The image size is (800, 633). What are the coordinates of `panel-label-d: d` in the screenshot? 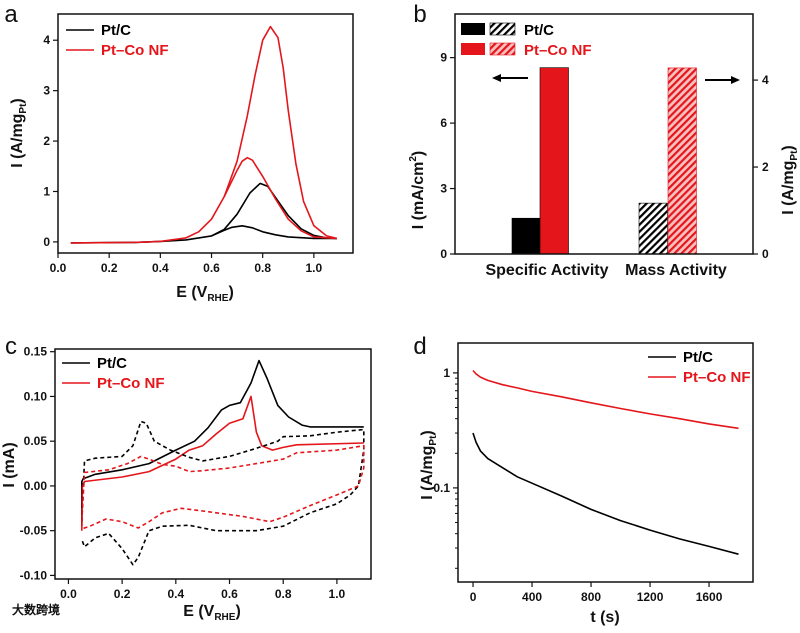 It's located at (419, 346).